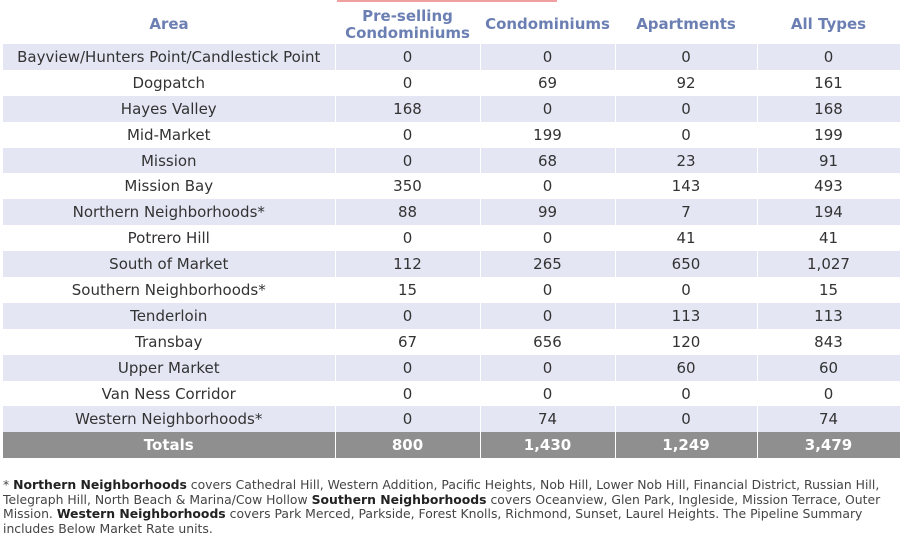  I want to click on cell-apt: 41, so click(686, 238).